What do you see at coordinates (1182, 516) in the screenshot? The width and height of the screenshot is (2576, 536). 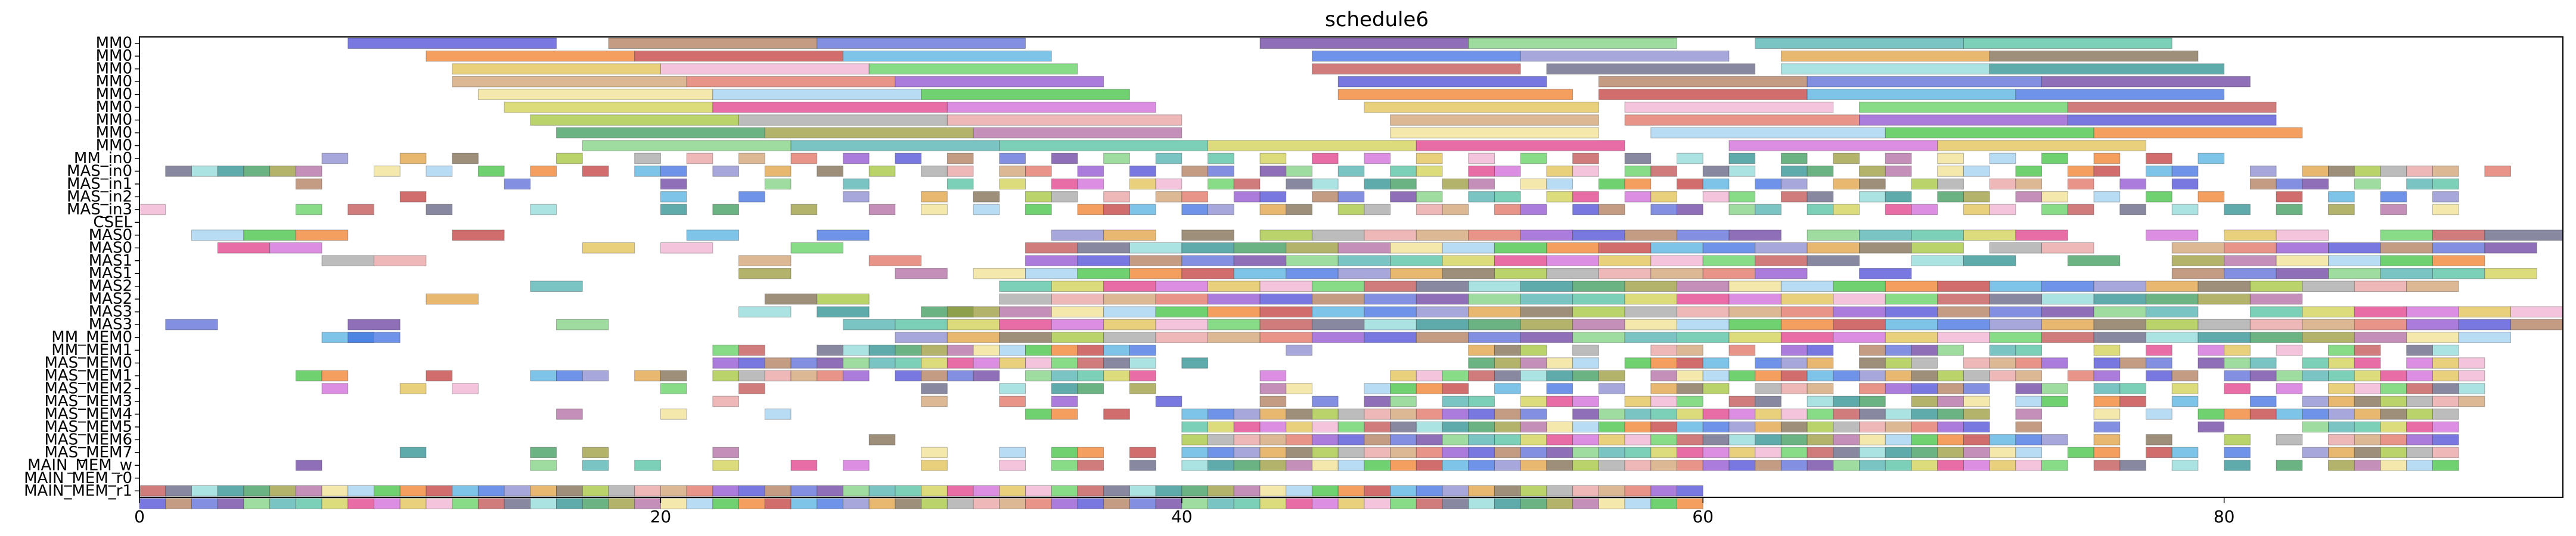 I see `x-tick-label: 40` at bounding box center [1182, 516].